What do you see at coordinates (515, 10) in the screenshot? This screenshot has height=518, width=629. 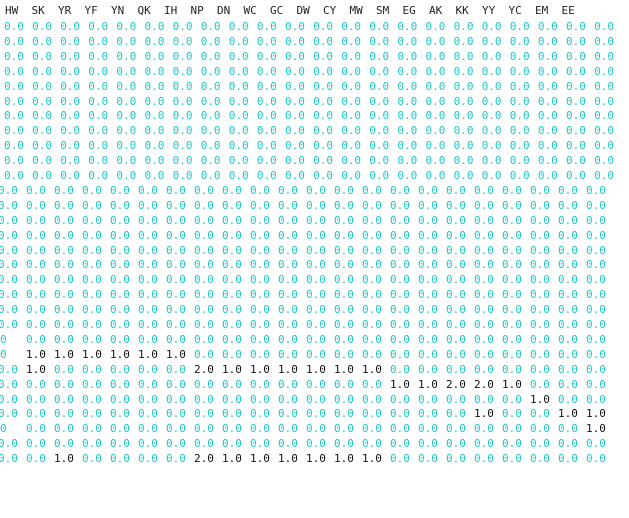 I see `column-header: YC` at bounding box center [515, 10].